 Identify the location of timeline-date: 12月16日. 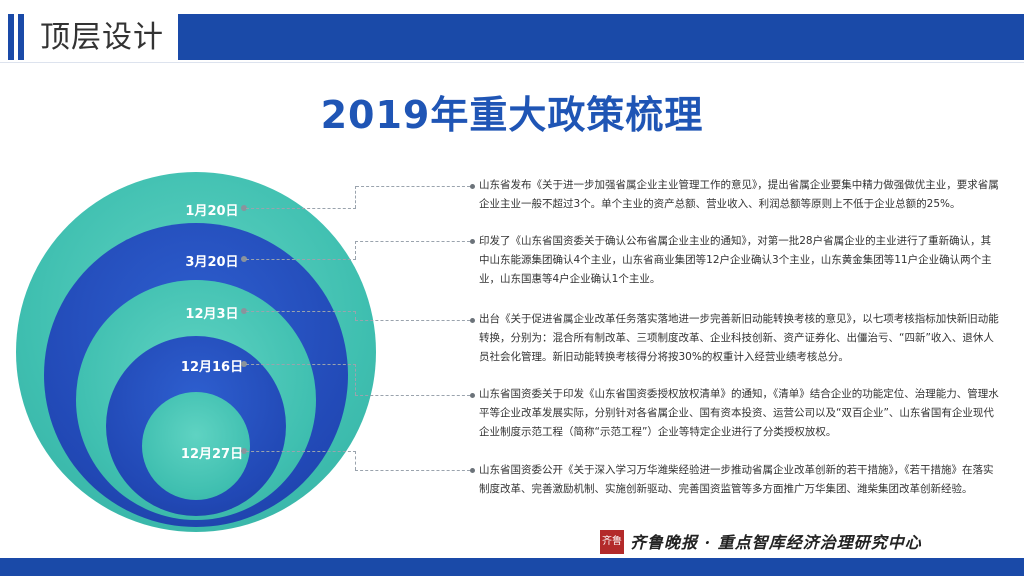
(212, 367).